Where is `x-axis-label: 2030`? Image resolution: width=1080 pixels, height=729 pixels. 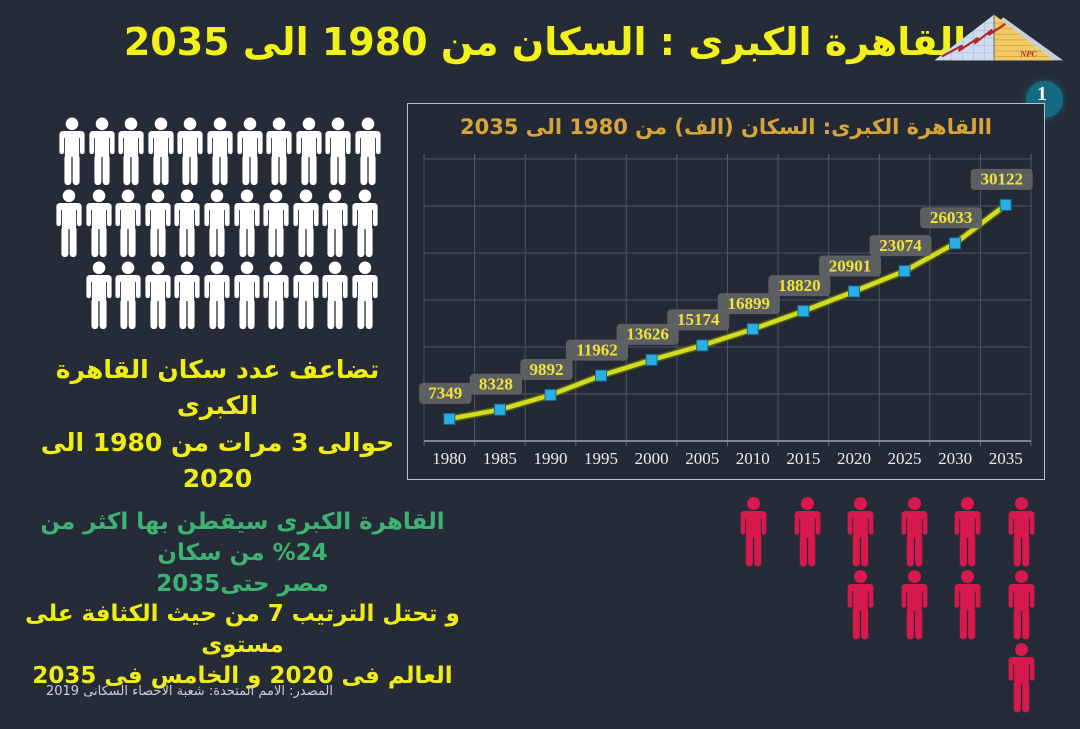 x-axis-label: 2030 is located at coordinates (955, 458).